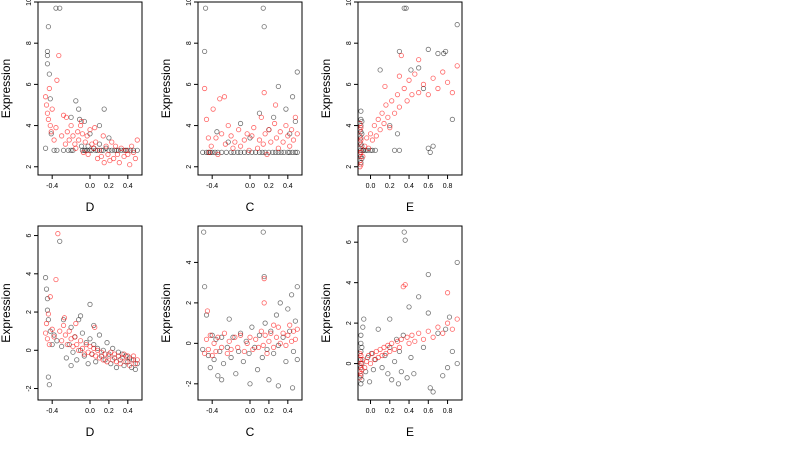 The image size is (800, 450). Describe the element at coordinates (410, 432) in the screenshot. I see `x-axis-title: E` at that location.